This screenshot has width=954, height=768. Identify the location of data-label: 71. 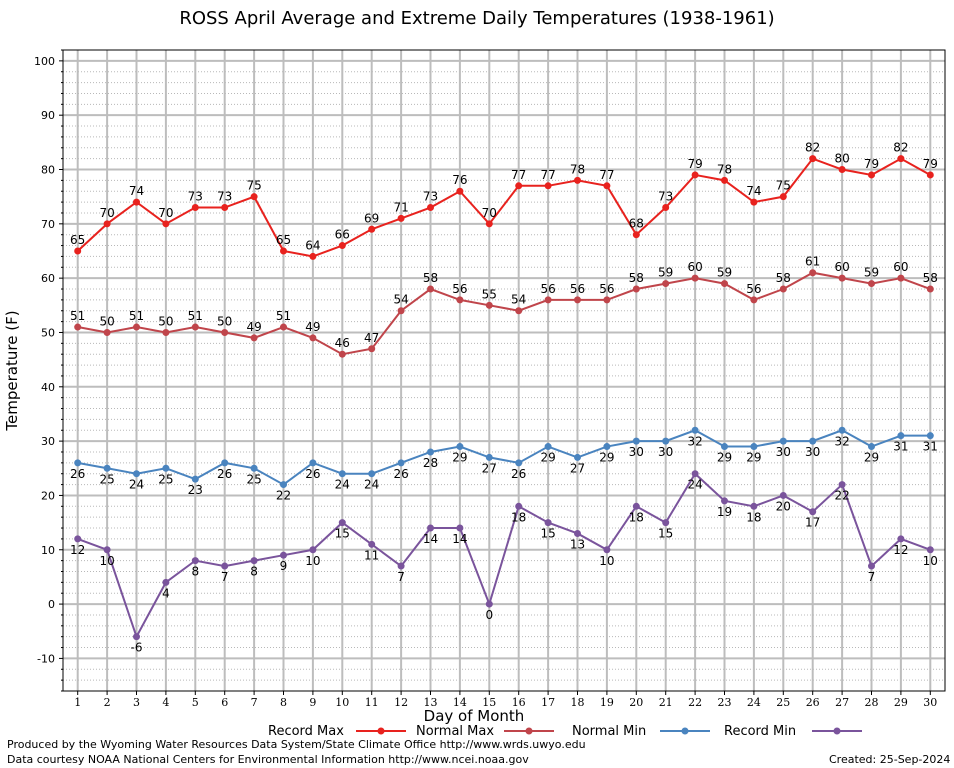
(400, 207).